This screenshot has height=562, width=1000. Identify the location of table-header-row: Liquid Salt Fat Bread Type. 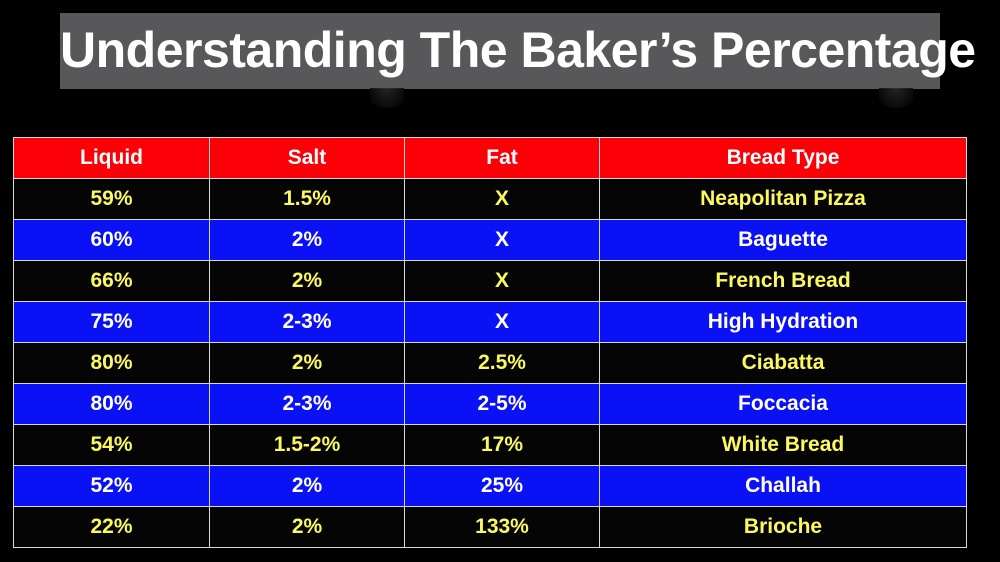
(490, 158).